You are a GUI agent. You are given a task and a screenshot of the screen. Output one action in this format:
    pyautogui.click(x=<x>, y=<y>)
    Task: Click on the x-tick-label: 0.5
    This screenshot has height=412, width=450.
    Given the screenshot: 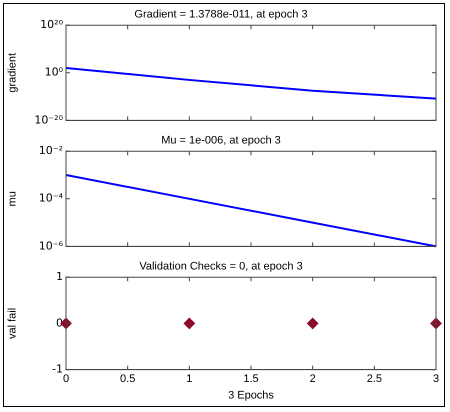 What is the action you would take?
    pyautogui.click(x=128, y=379)
    